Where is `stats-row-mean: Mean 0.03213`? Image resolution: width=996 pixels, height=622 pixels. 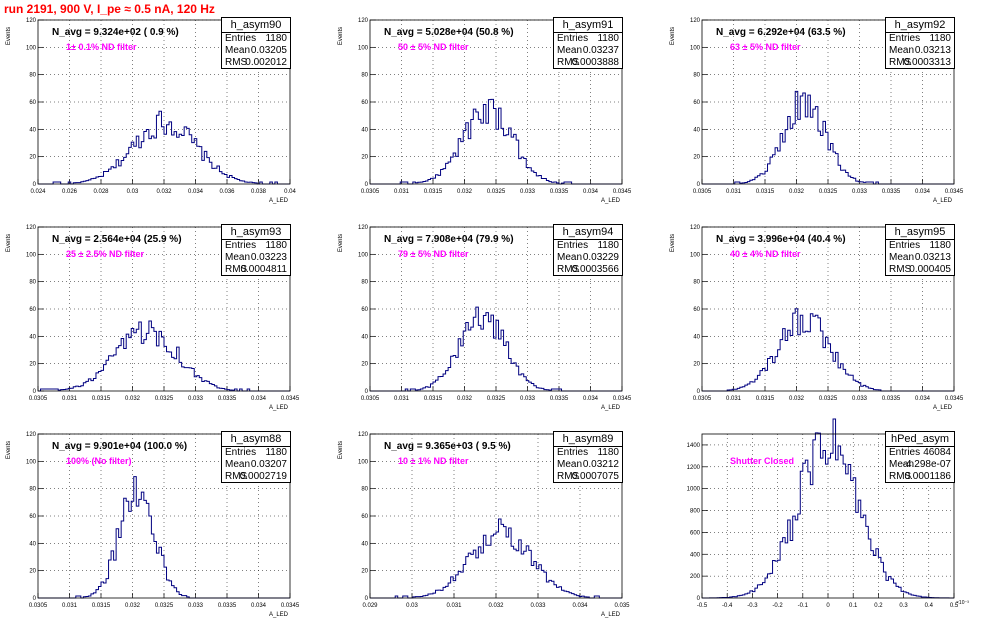 stats-row-mean: Mean 0.03213 is located at coordinates (920, 258).